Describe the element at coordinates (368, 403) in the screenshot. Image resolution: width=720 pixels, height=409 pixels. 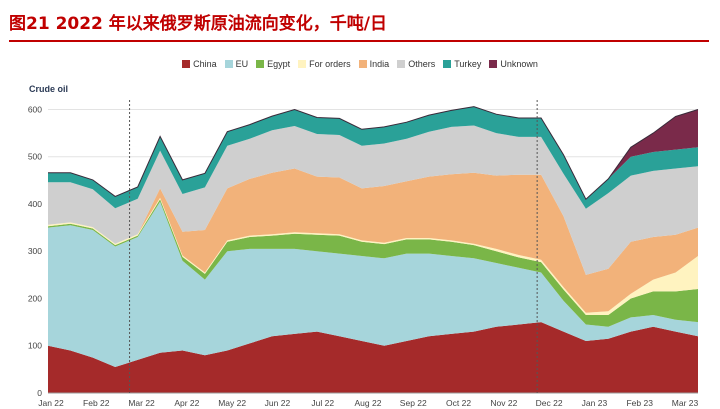
I see `x-tick-label: Aug 22` at that location.